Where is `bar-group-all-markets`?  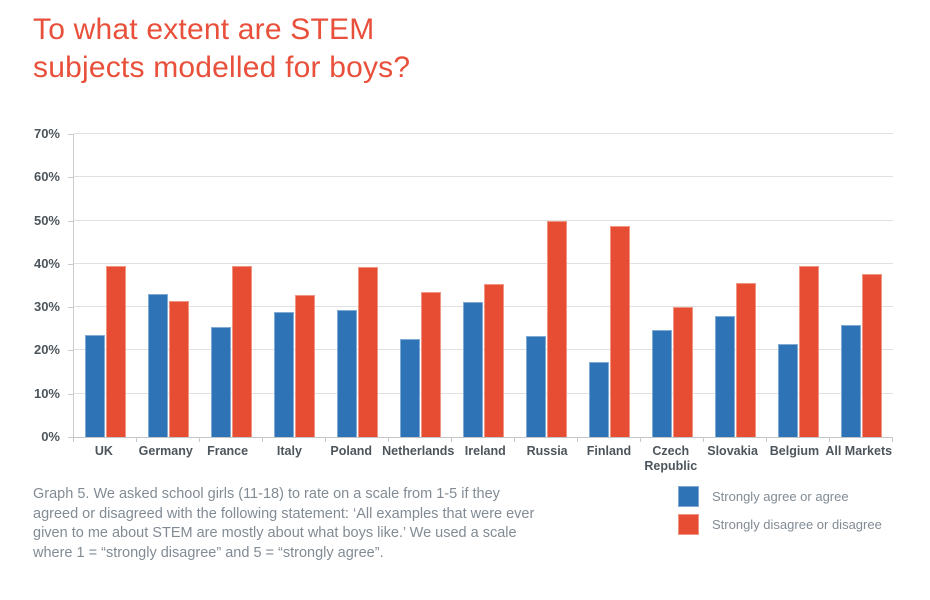
bar-group-all-markets is located at coordinates (861, 285).